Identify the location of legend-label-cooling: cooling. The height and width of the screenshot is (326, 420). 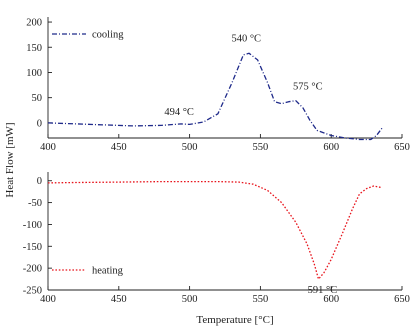
(108, 35).